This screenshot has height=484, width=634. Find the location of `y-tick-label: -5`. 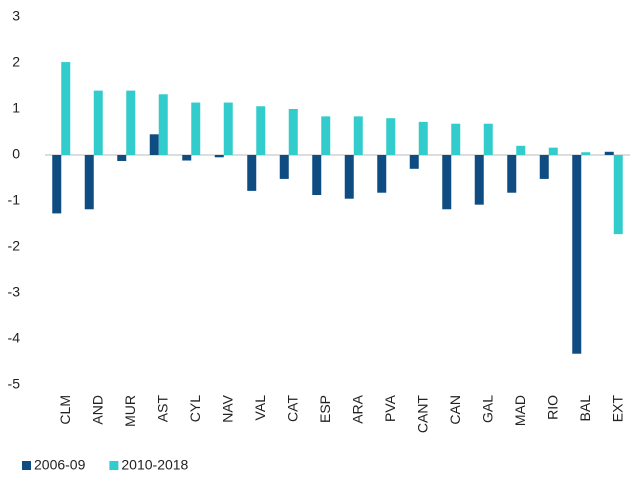

y-tick-label: -5 is located at coordinates (14, 384).